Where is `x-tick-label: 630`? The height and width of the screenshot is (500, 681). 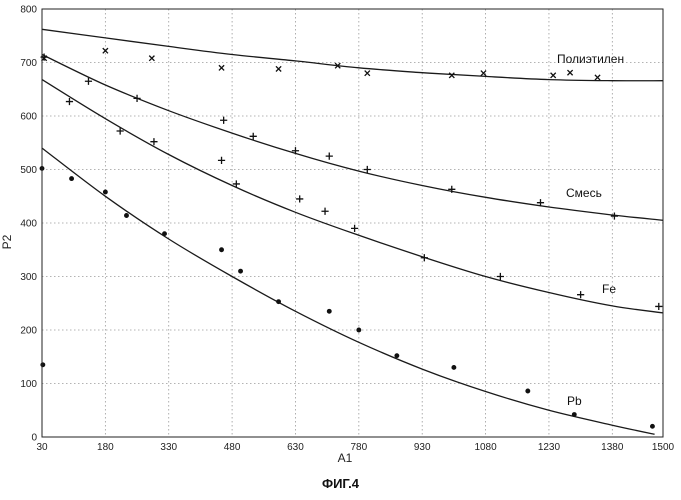
x-tick-label: 630 is located at coordinates (295, 447).